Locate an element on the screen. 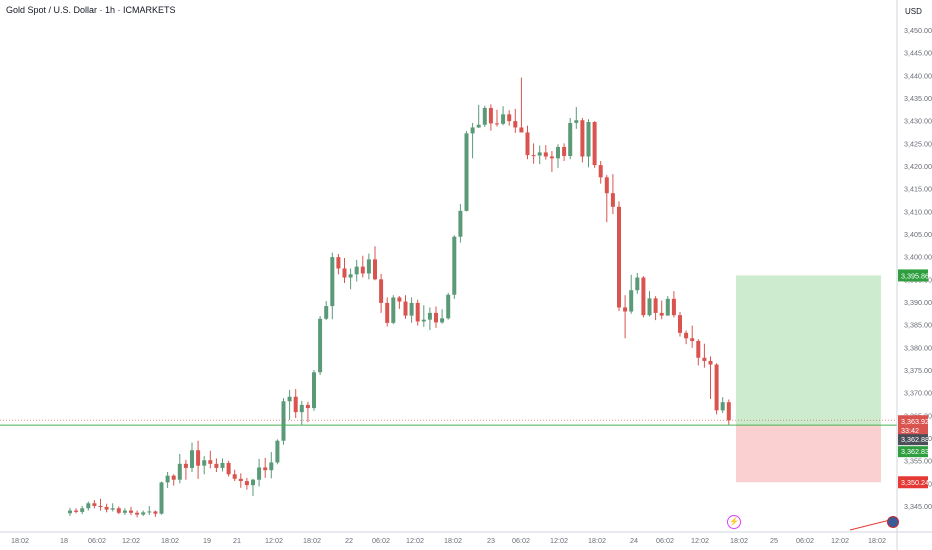  price-tick: 3,425.00 is located at coordinates (918, 143).